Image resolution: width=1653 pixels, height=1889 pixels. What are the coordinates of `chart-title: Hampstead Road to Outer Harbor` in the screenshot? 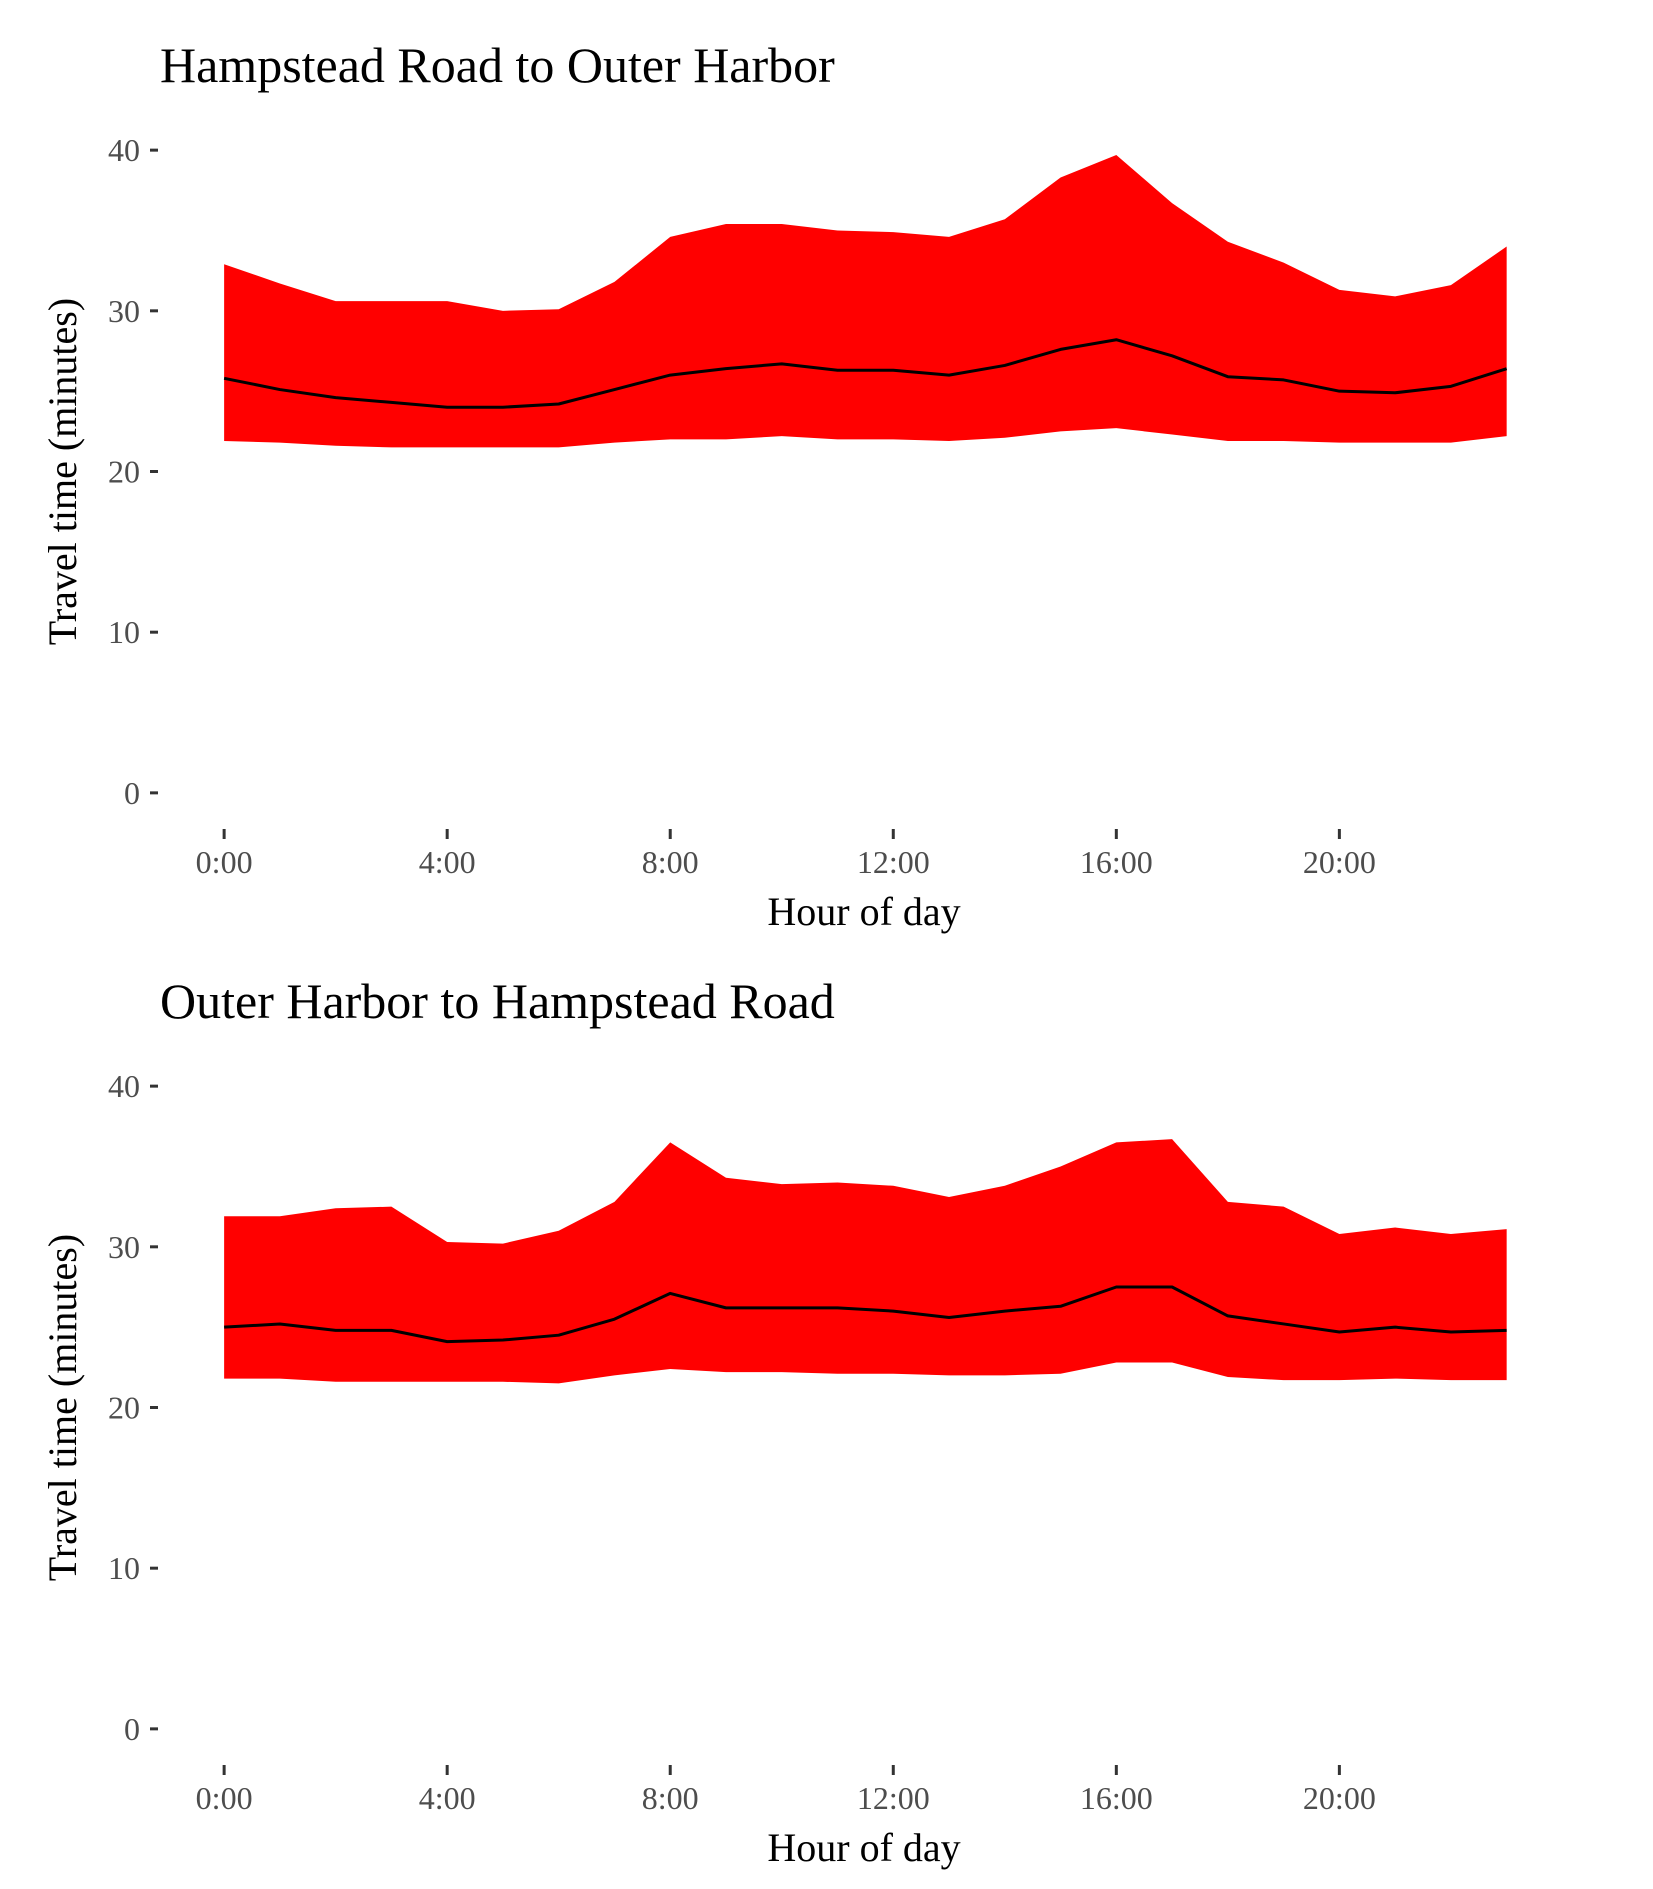 It's located at (497, 65).